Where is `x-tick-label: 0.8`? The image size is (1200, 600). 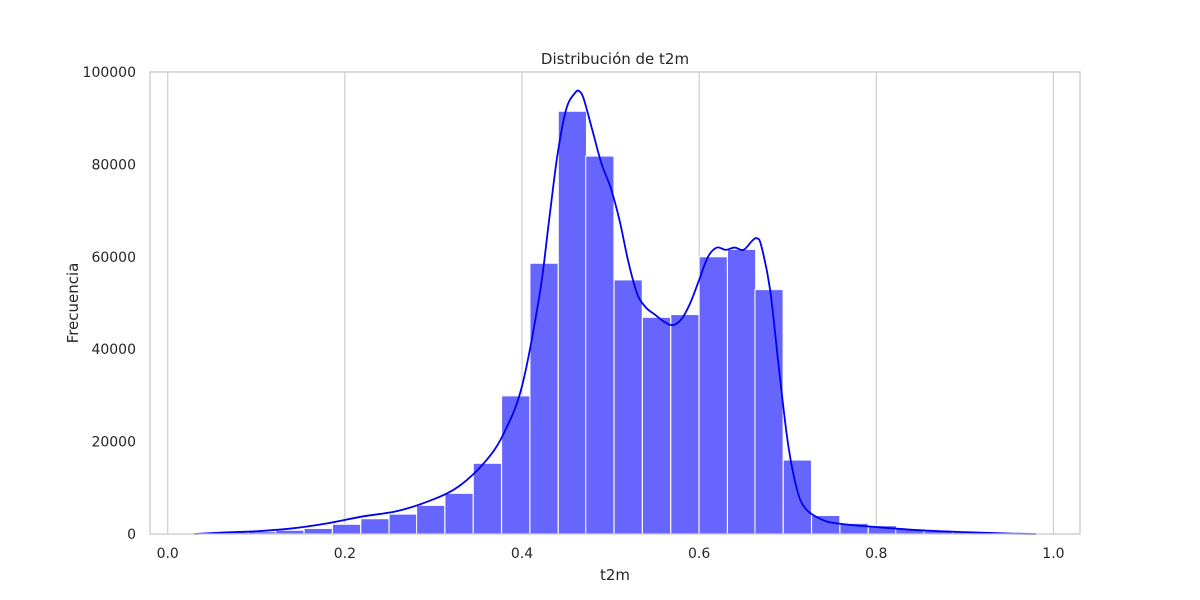 x-tick-label: 0.8 is located at coordinates (876, 554).